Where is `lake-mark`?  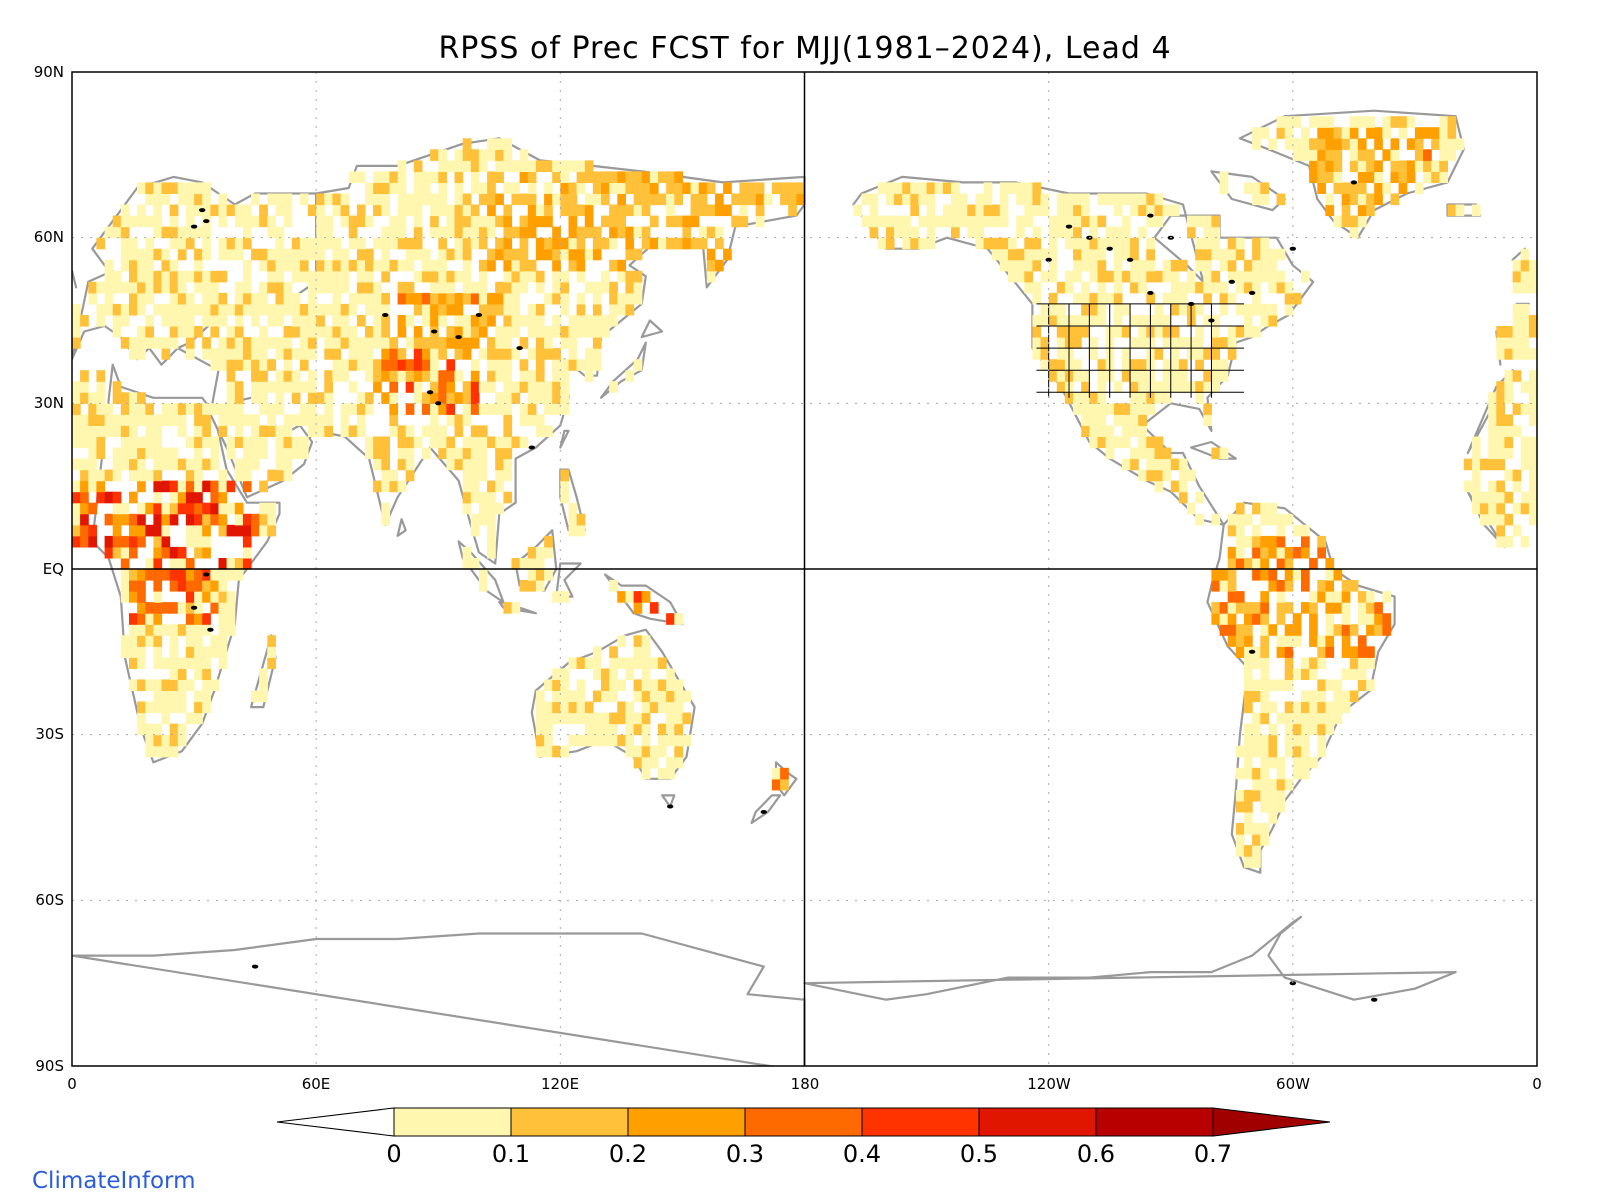
lake-mark is located at coordinates (531, 447).